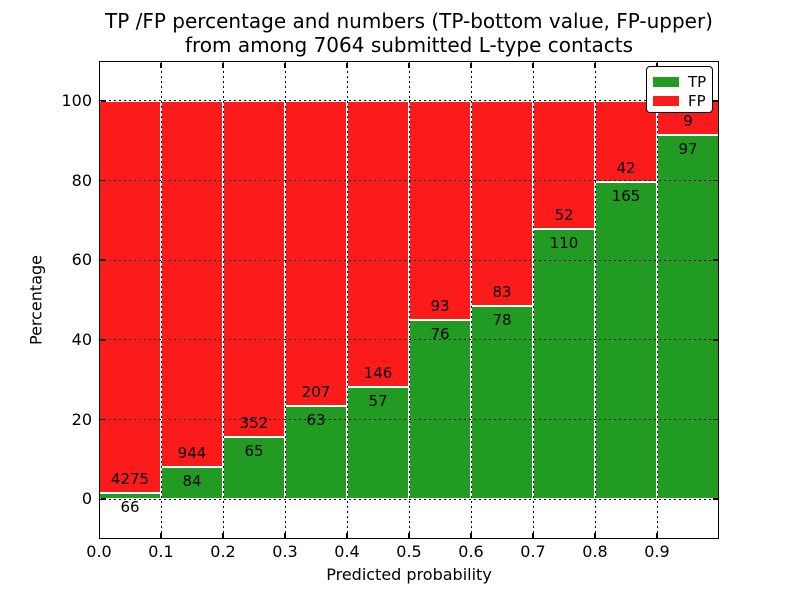  Describe the element at coordinates (316, 420) in the screenshot. I see `tp-count-label: 63` at that location.